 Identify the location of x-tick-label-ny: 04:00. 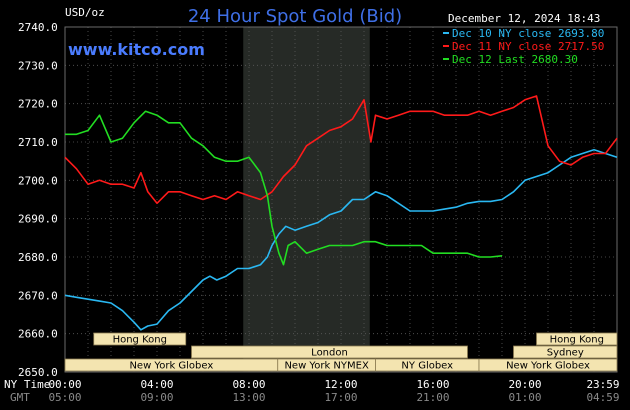
(156, 384).